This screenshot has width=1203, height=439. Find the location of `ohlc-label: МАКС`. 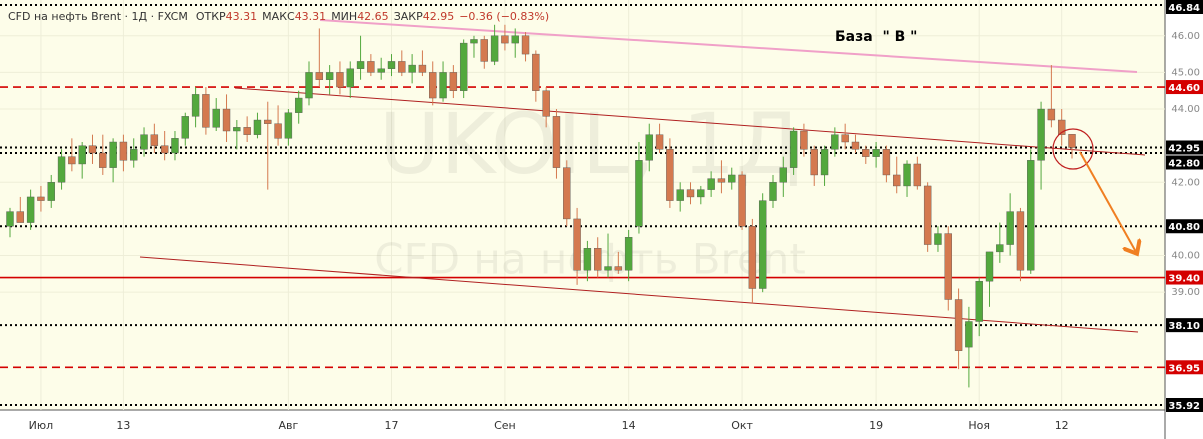

ohlc-label: МАКС is located at coordinates (278, 16).